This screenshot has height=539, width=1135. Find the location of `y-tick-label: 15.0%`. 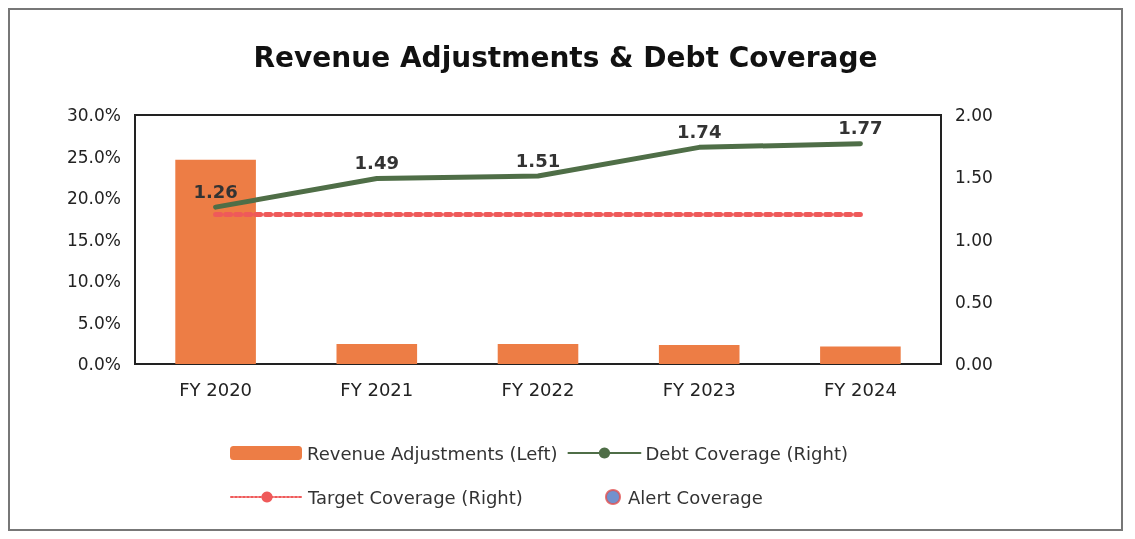

y-tick-label: 15.0% is located at coordinates (93, 239).